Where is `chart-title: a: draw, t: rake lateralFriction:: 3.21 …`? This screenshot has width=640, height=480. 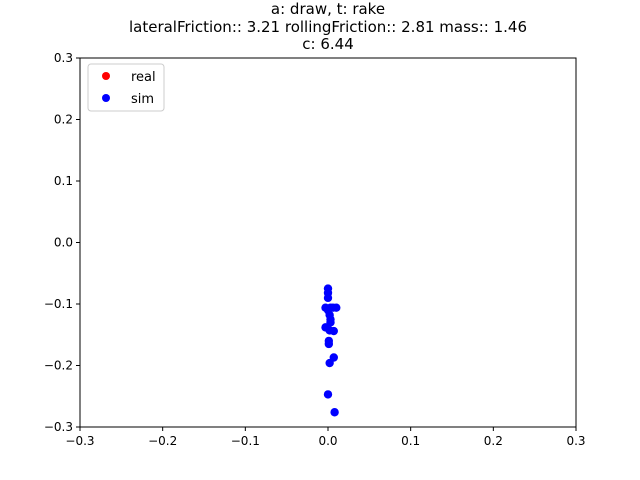 chart-title: a: draw, t: rake lateralFriction:: 3.21 … is located at coordinates (328, 26).